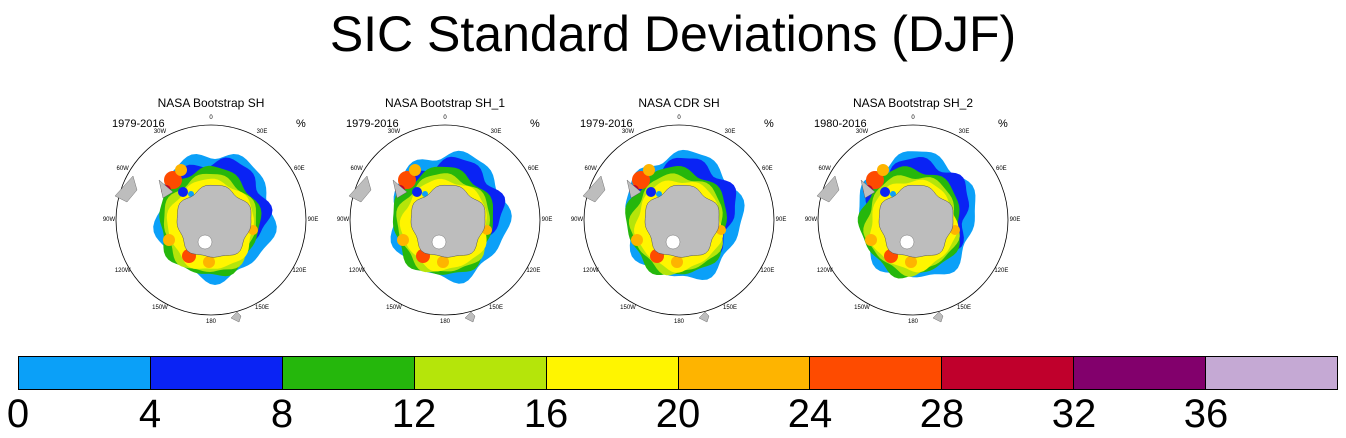 The width and height of the screenshot is (1346, 438). I want to click on panel-title: NASA Bootstrap SH, so click(211, 103).